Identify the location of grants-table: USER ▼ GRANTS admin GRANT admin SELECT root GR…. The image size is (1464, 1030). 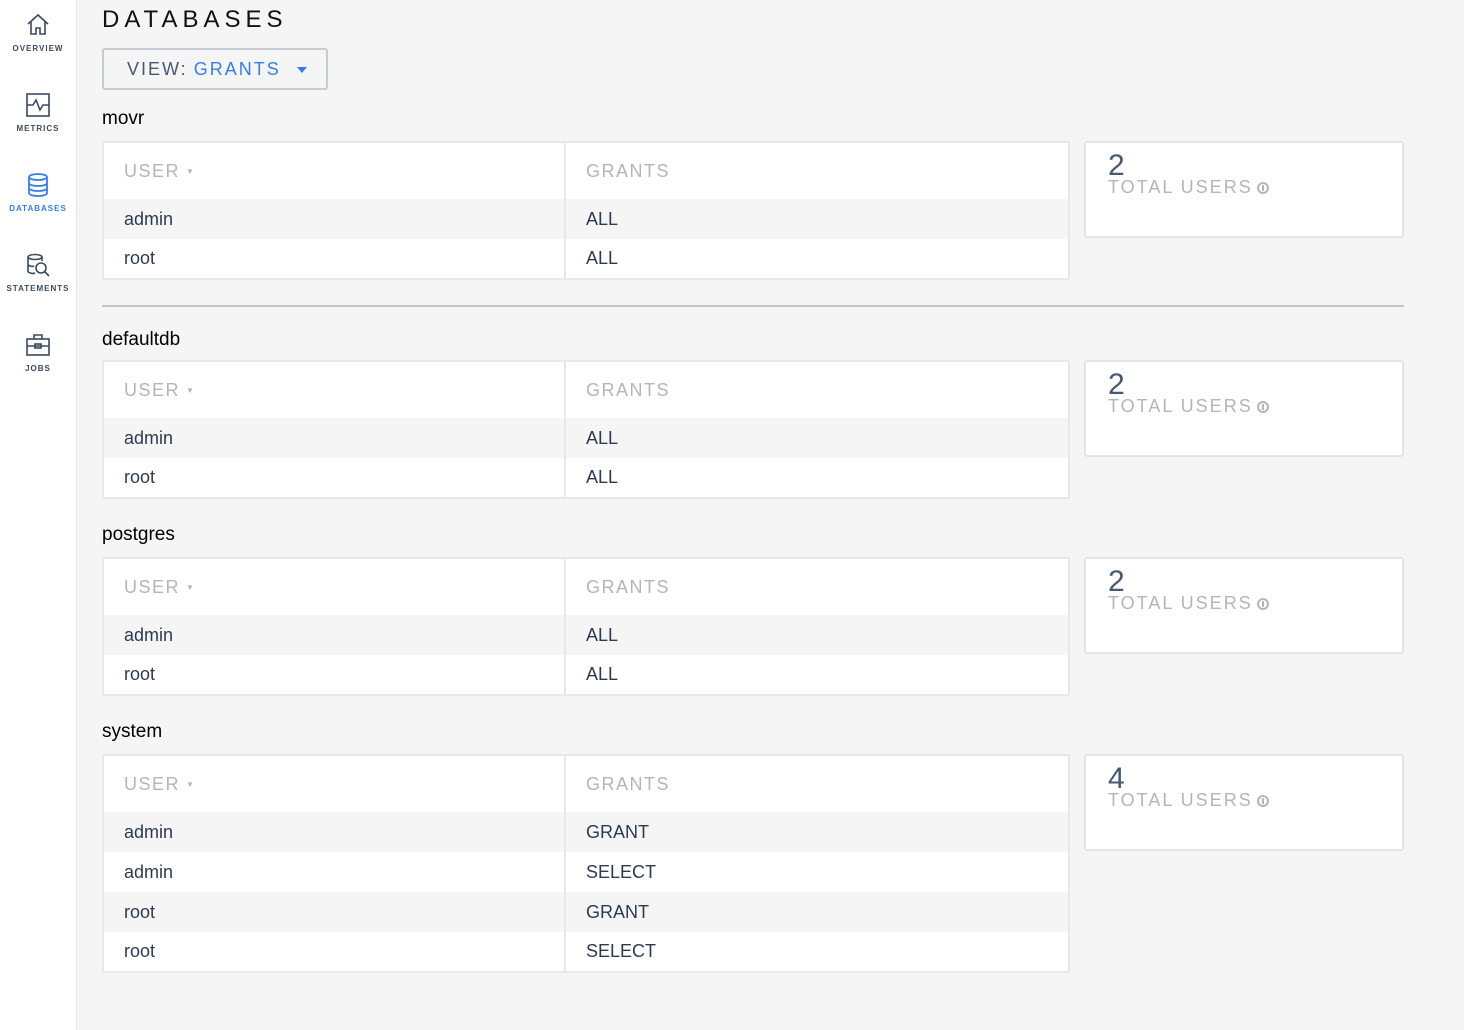
(586, 863).